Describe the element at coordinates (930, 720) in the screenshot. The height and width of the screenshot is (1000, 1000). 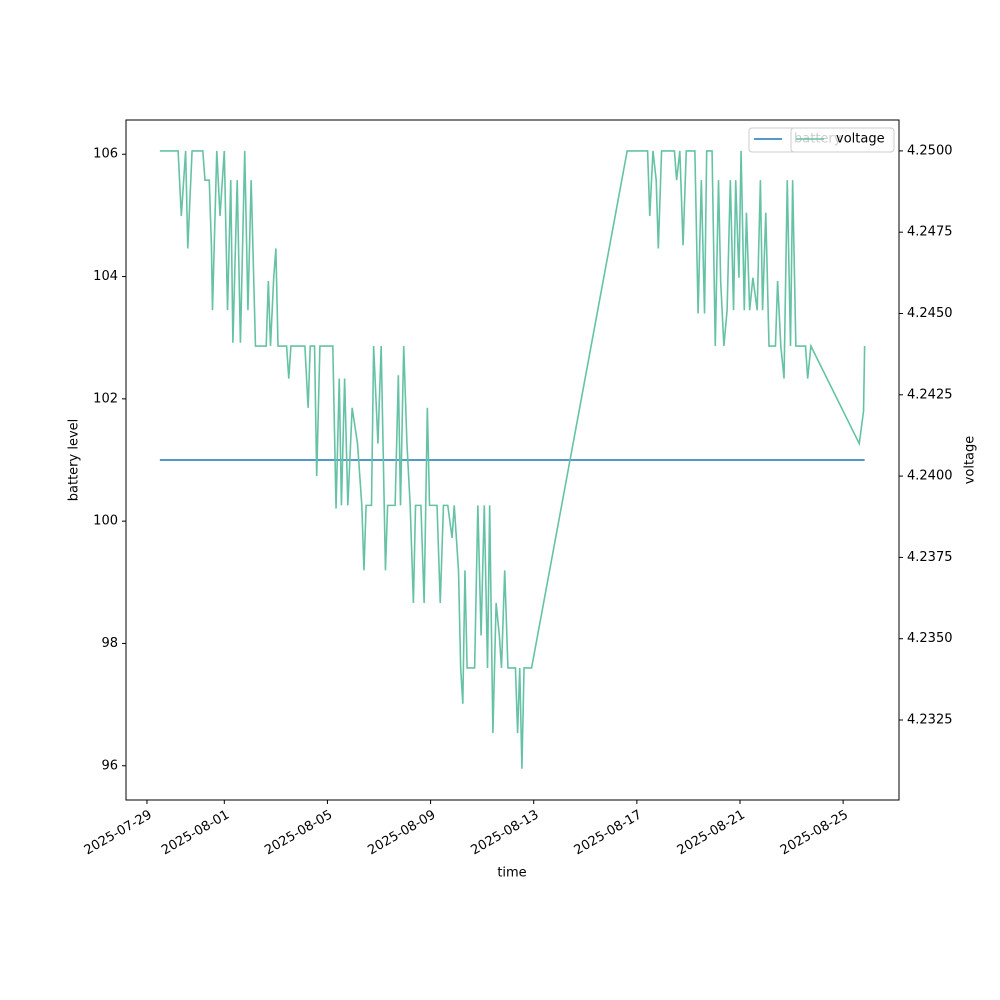
I see `y2-tick-label: 4.2325` at that location.